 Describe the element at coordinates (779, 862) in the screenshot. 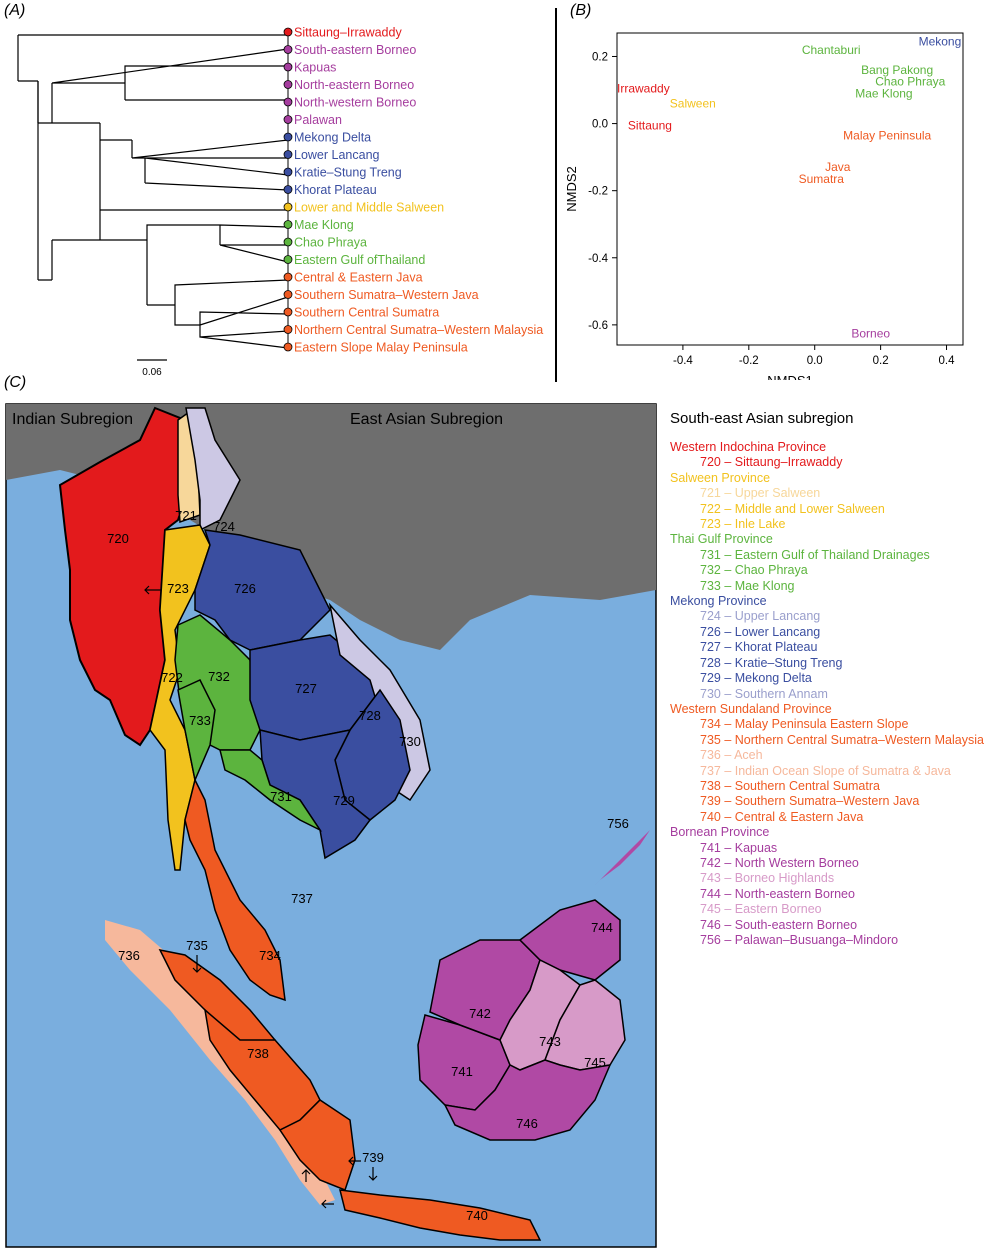

I see `legend-item: 742 – North Western Borneo` at that location.